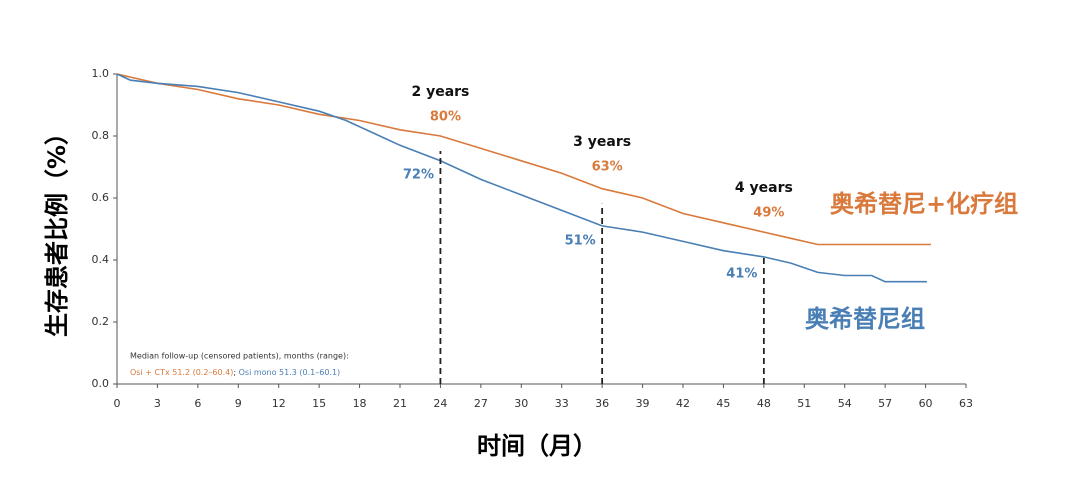  What do you see at coordinates (57, 229) in the screenshot?
I see `y-axis-title: 生存患者比例（%）` at bounding box center [57, 229].